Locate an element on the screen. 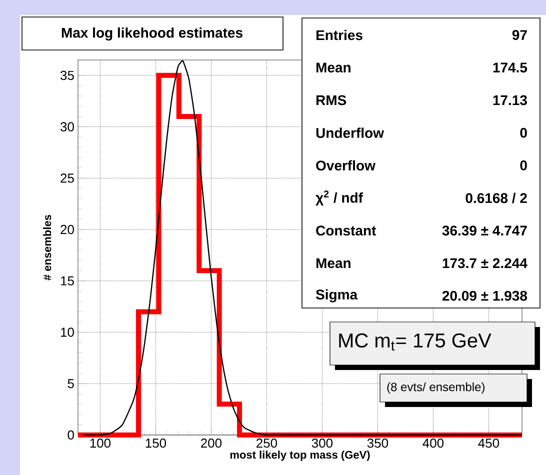 The height and width of the screenshot is (475, 546). annotation: 20.09 ± 1.938 is located at coordinates (485, 295).